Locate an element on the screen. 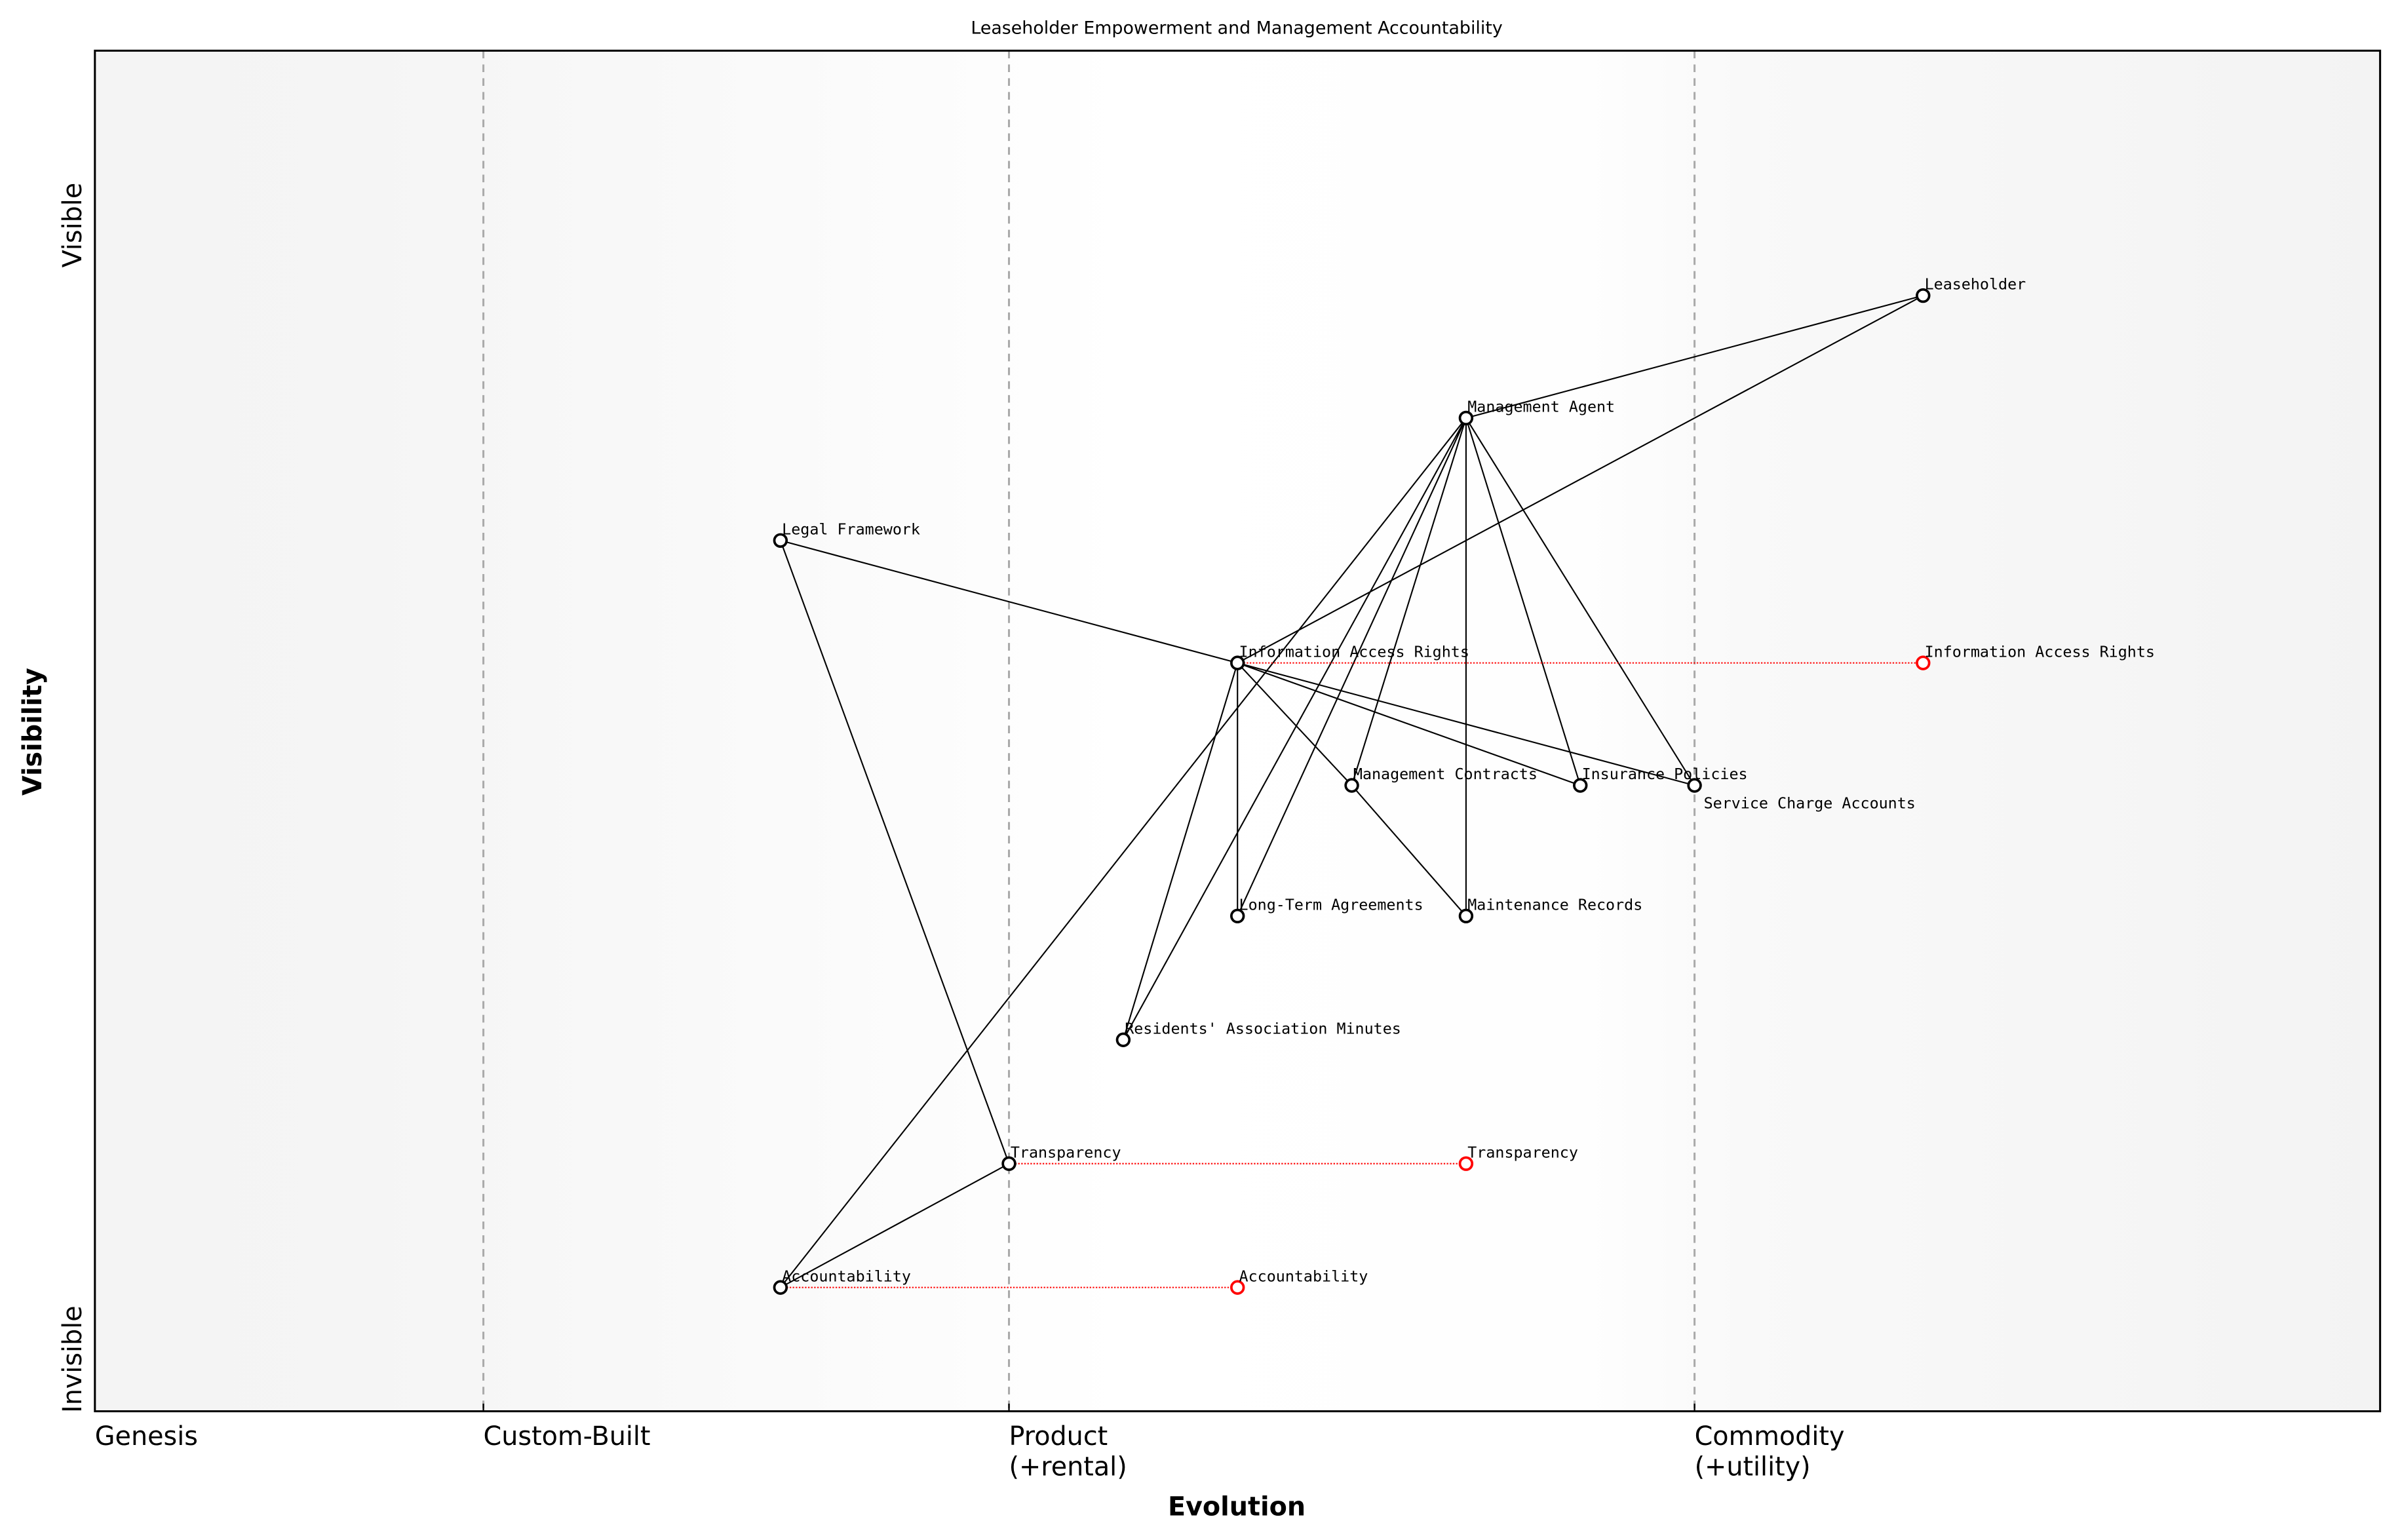  component-residents-association-minutes: Residents' Association Minutes is located at coordinates (1258, 1033).